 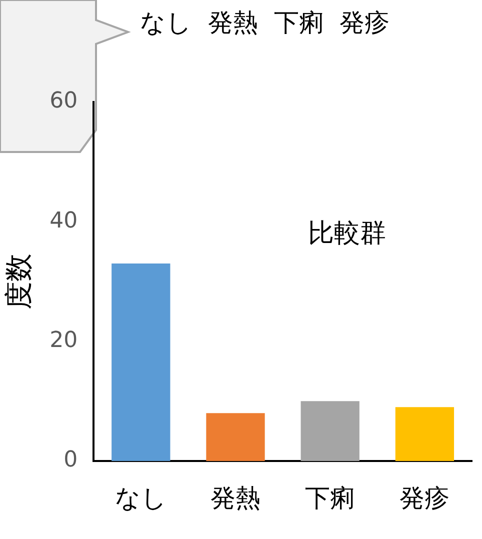 I want to click on annotation: 比較群, so click(x=347, y=233).